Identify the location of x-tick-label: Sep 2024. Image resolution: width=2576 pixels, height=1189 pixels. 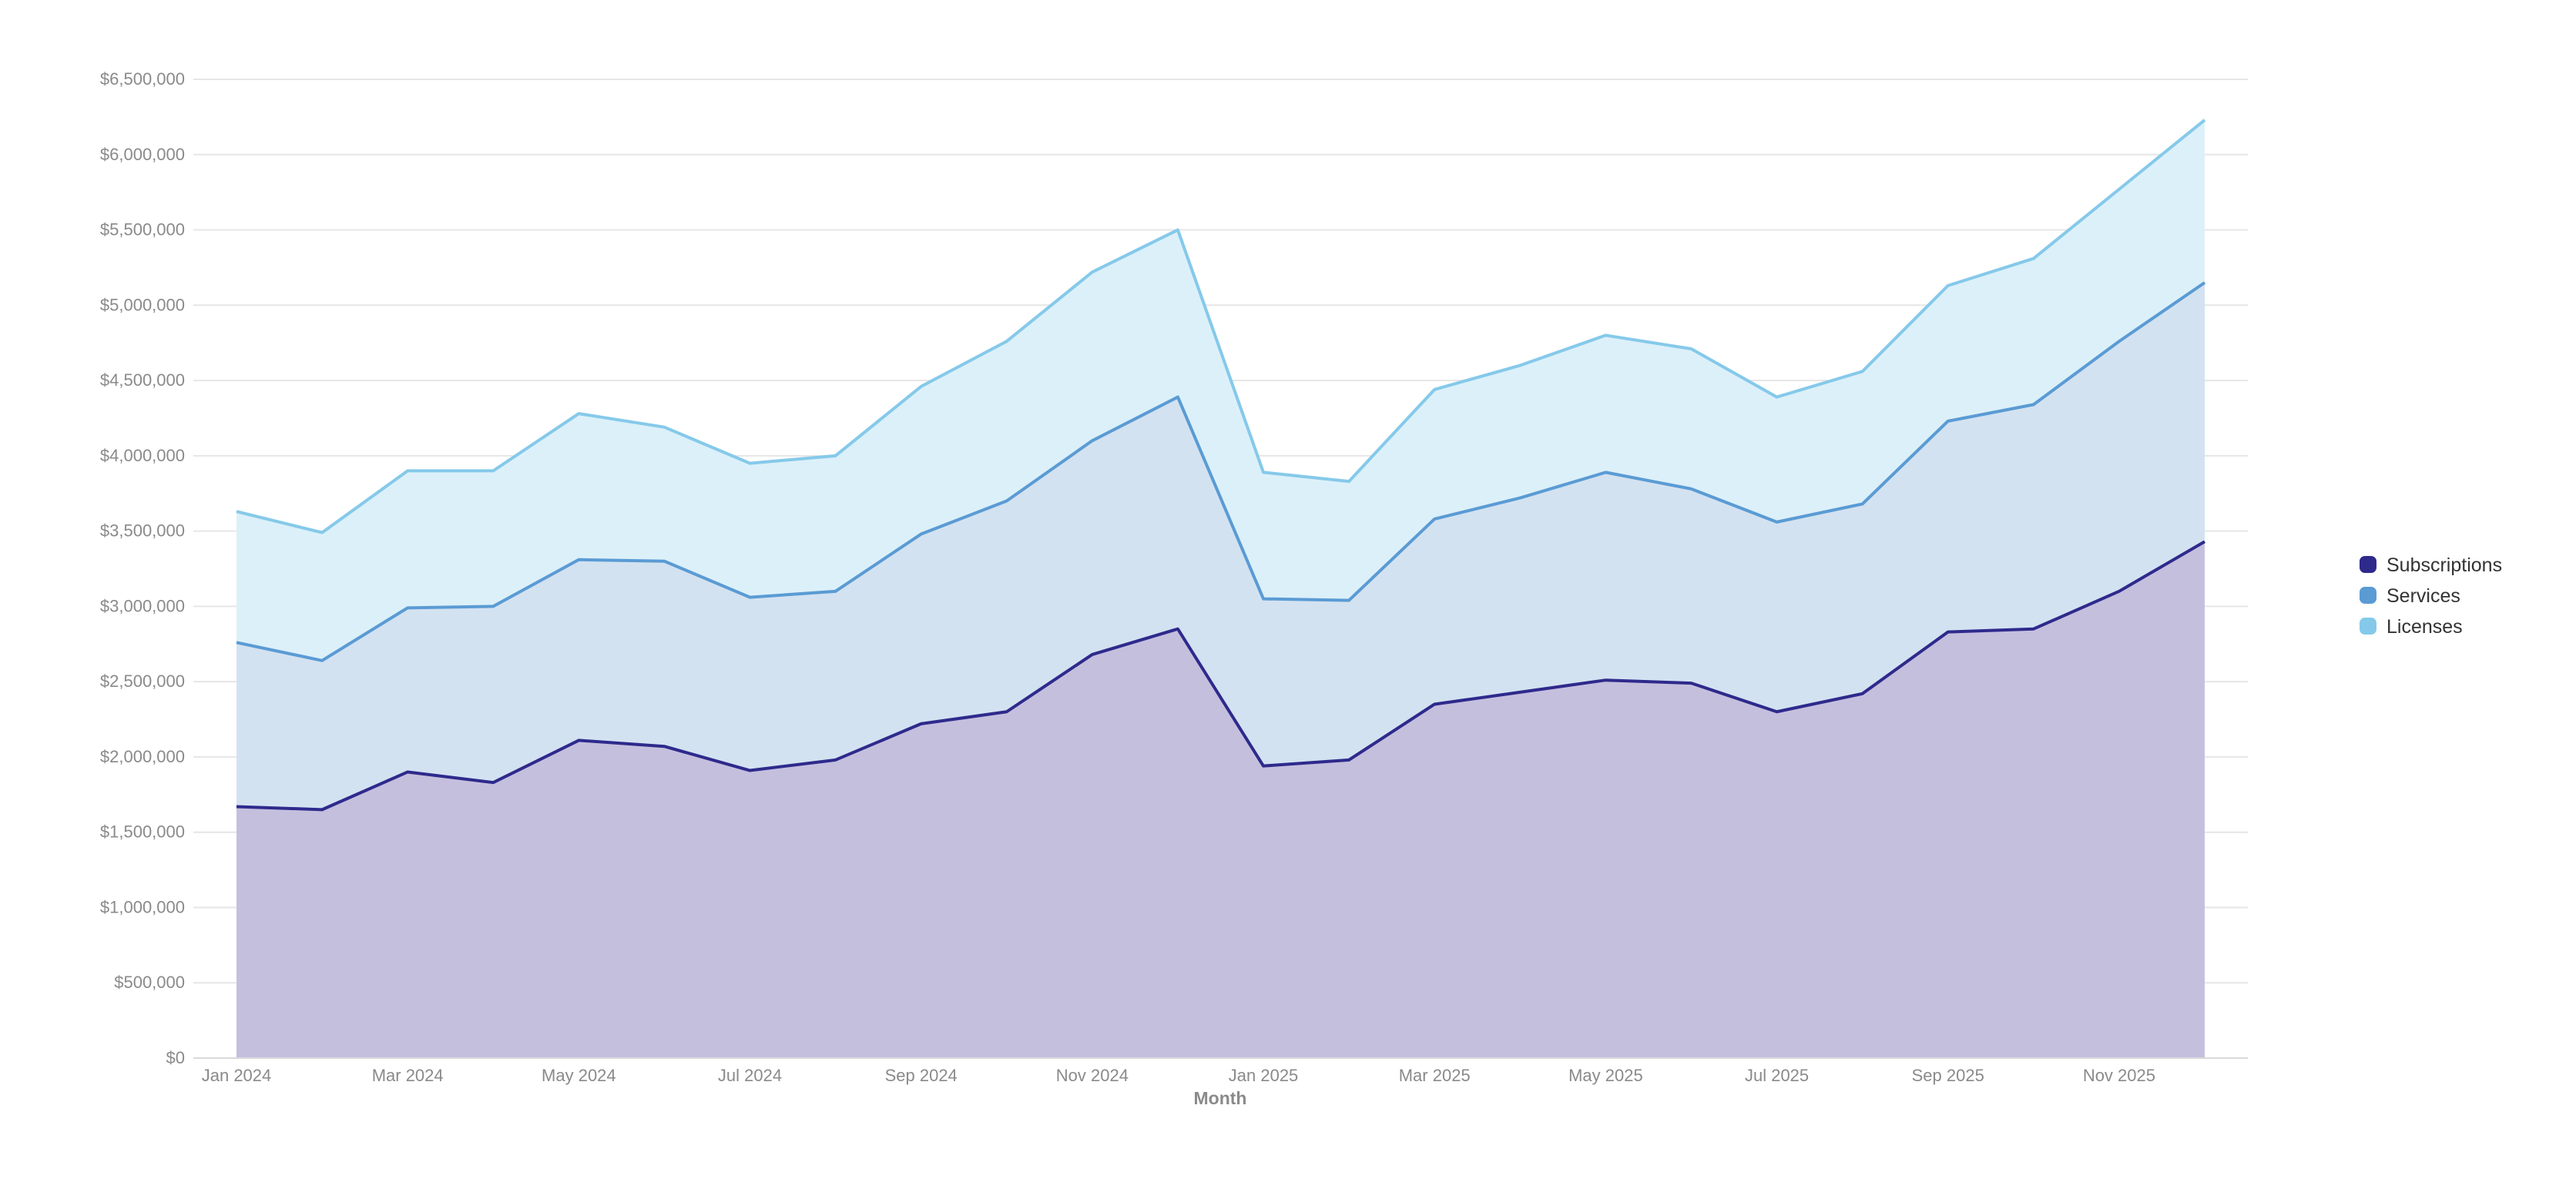
(921, 1075).